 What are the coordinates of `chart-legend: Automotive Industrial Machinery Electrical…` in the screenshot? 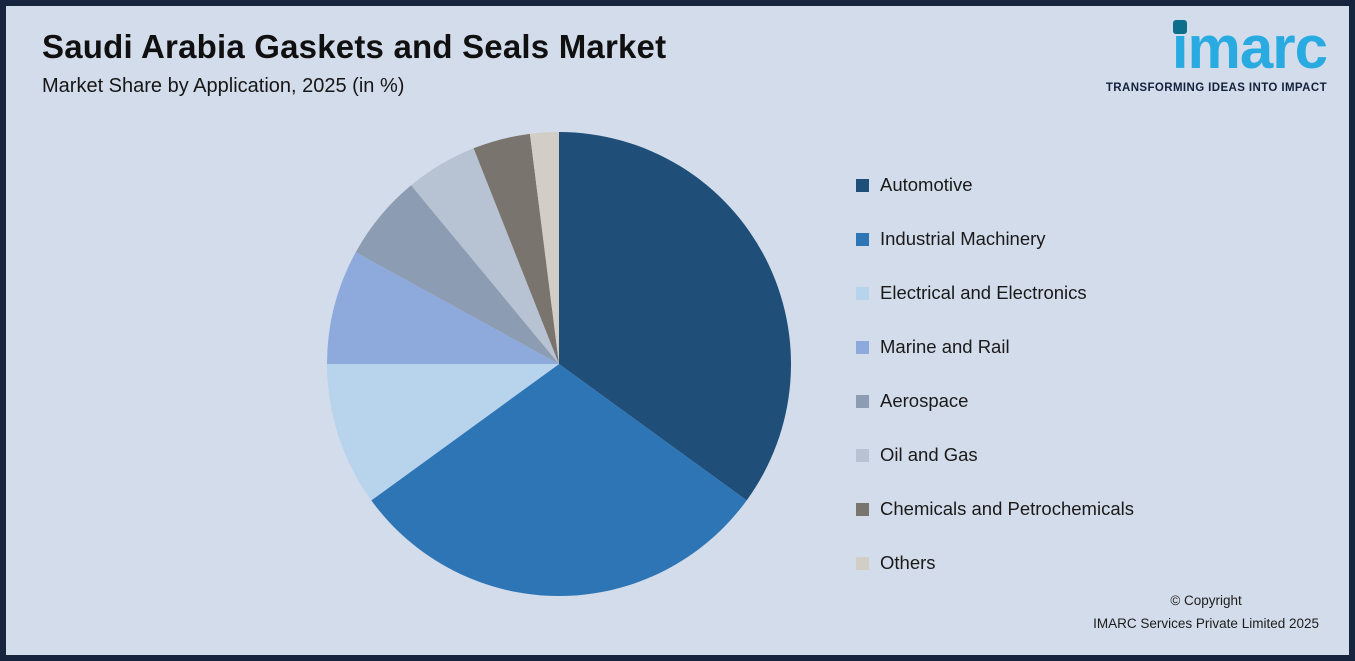 It's located at (995, 390).